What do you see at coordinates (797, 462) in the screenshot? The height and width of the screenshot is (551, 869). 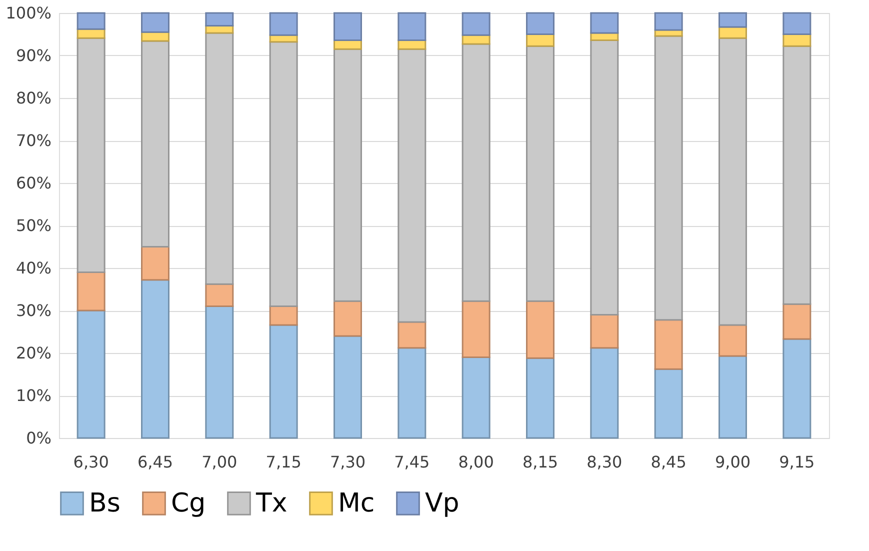 I see `x-tick-label: 9,15` at bounding box center [797, 462].